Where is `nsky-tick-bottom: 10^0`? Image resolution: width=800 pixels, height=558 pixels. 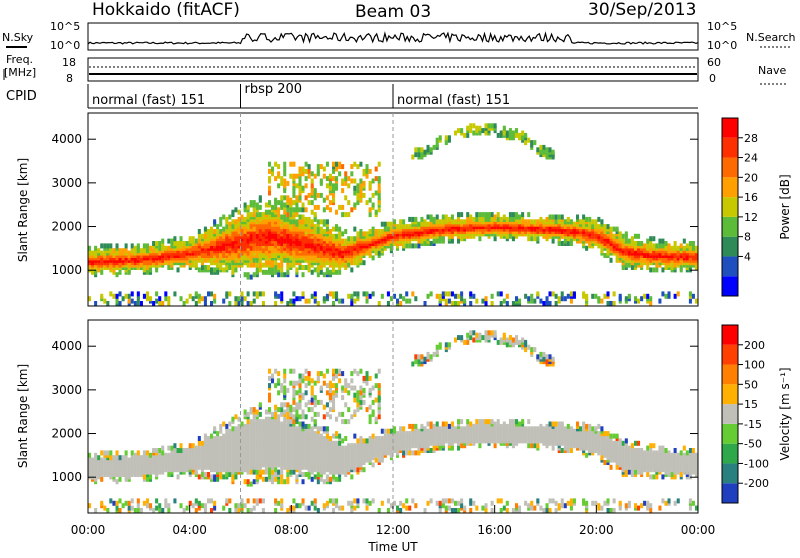
nsky-tick-bottom: 10^0 is located at coordinates (65, 45).